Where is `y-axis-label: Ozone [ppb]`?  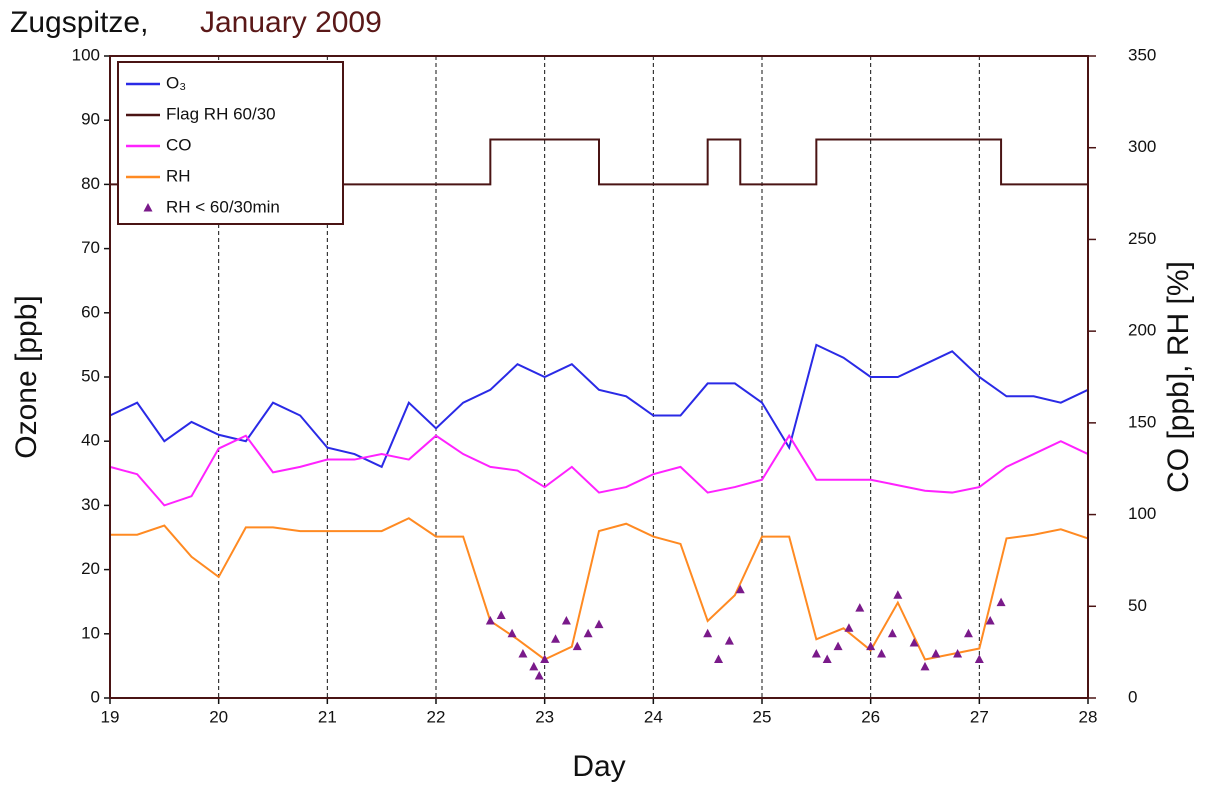 y-axis-label: Ozone [ppb] is located at coordinates (26, 376).